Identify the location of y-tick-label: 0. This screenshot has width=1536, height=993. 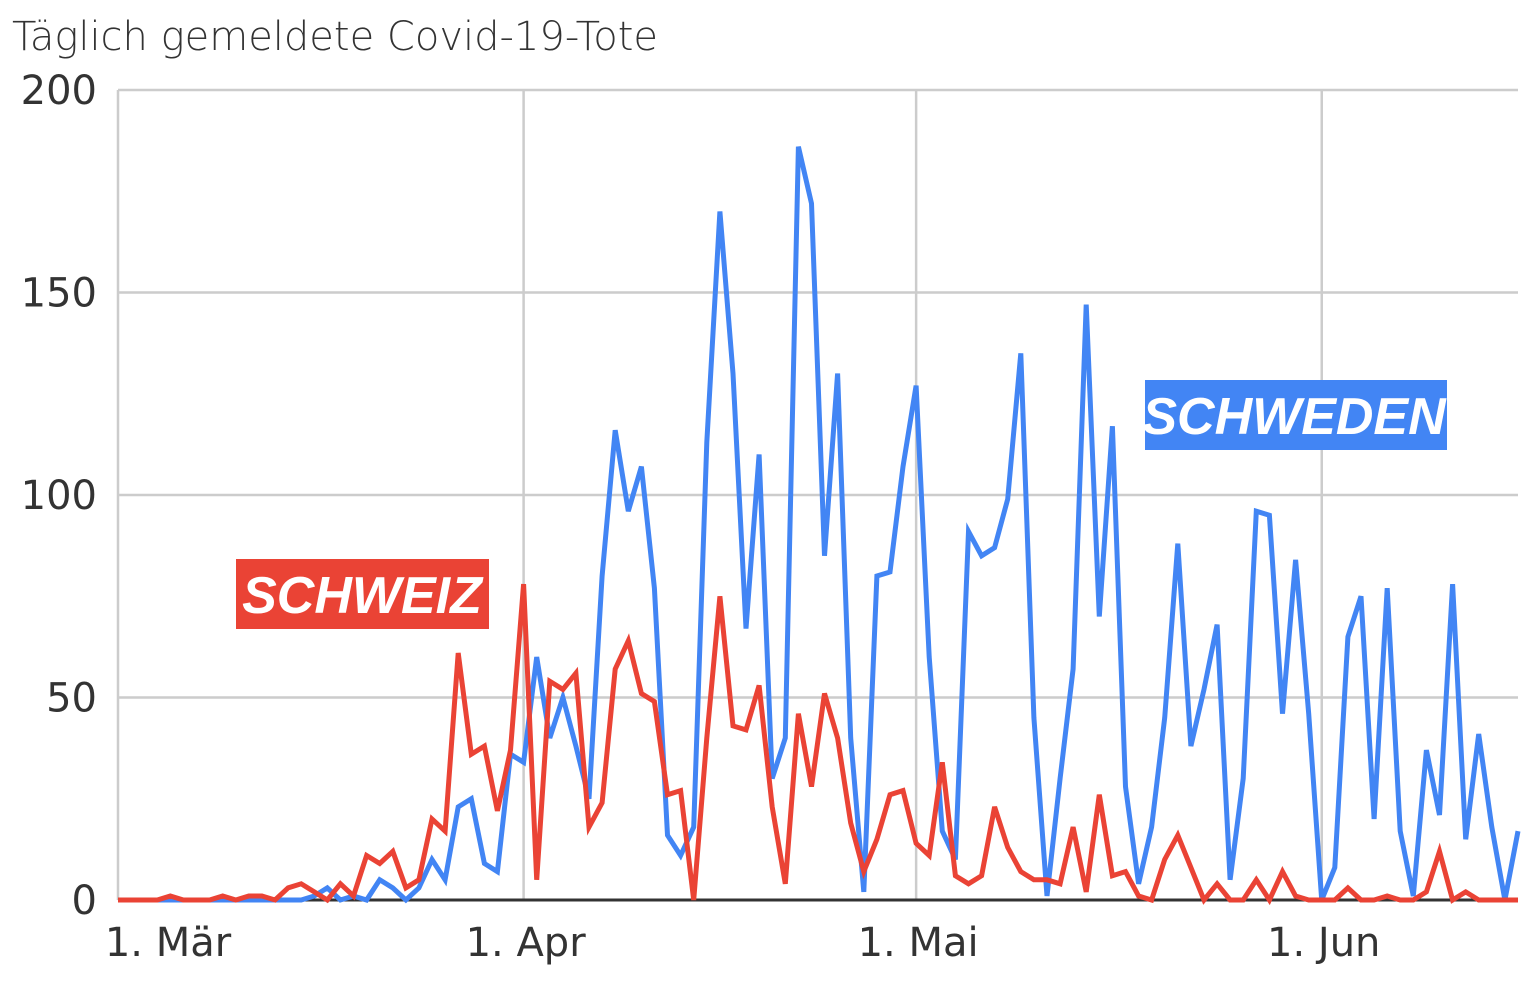
(84, 901).